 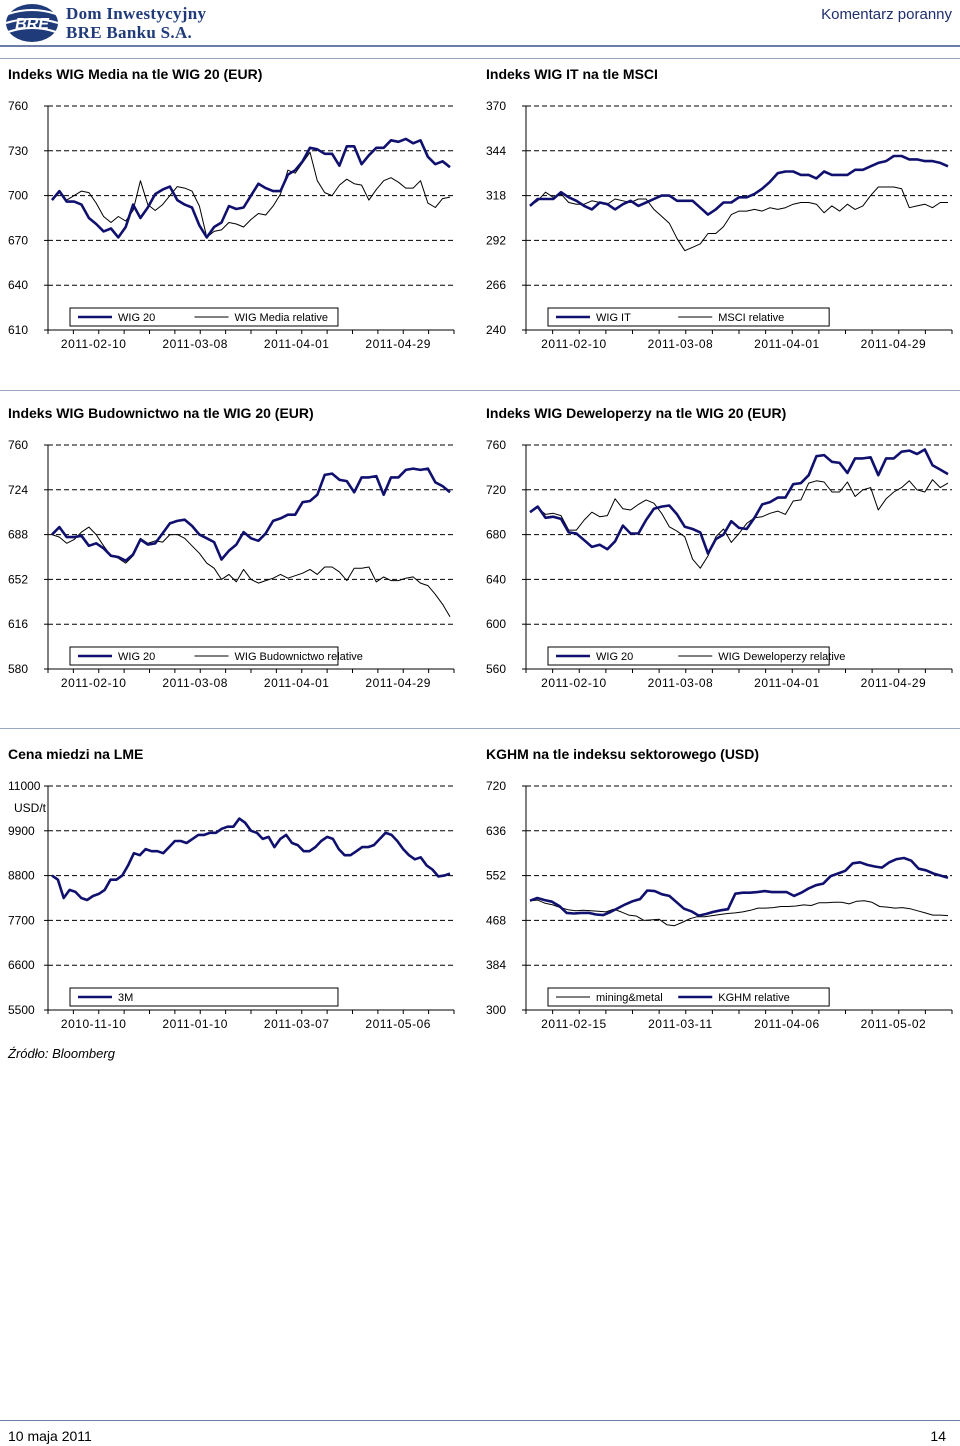 I want to click on footer-date: 10 maja 2011, so click(x=50, y=1436).